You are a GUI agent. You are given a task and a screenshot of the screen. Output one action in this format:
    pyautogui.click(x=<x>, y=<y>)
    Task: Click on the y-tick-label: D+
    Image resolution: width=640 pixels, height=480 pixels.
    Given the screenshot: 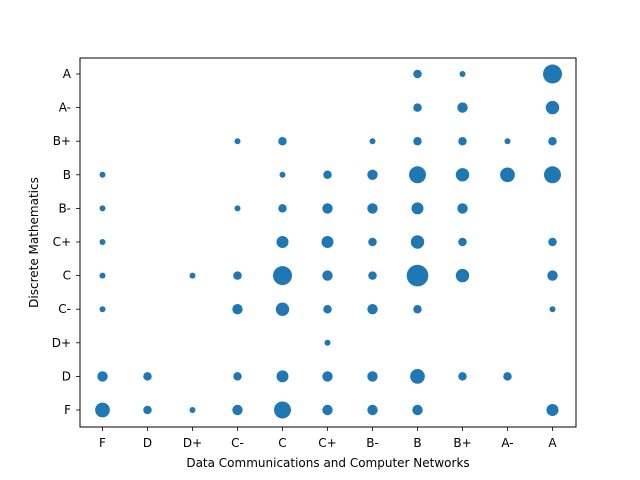 What is the action you would take?
    pyautogui.click(x=61, y=343)
    